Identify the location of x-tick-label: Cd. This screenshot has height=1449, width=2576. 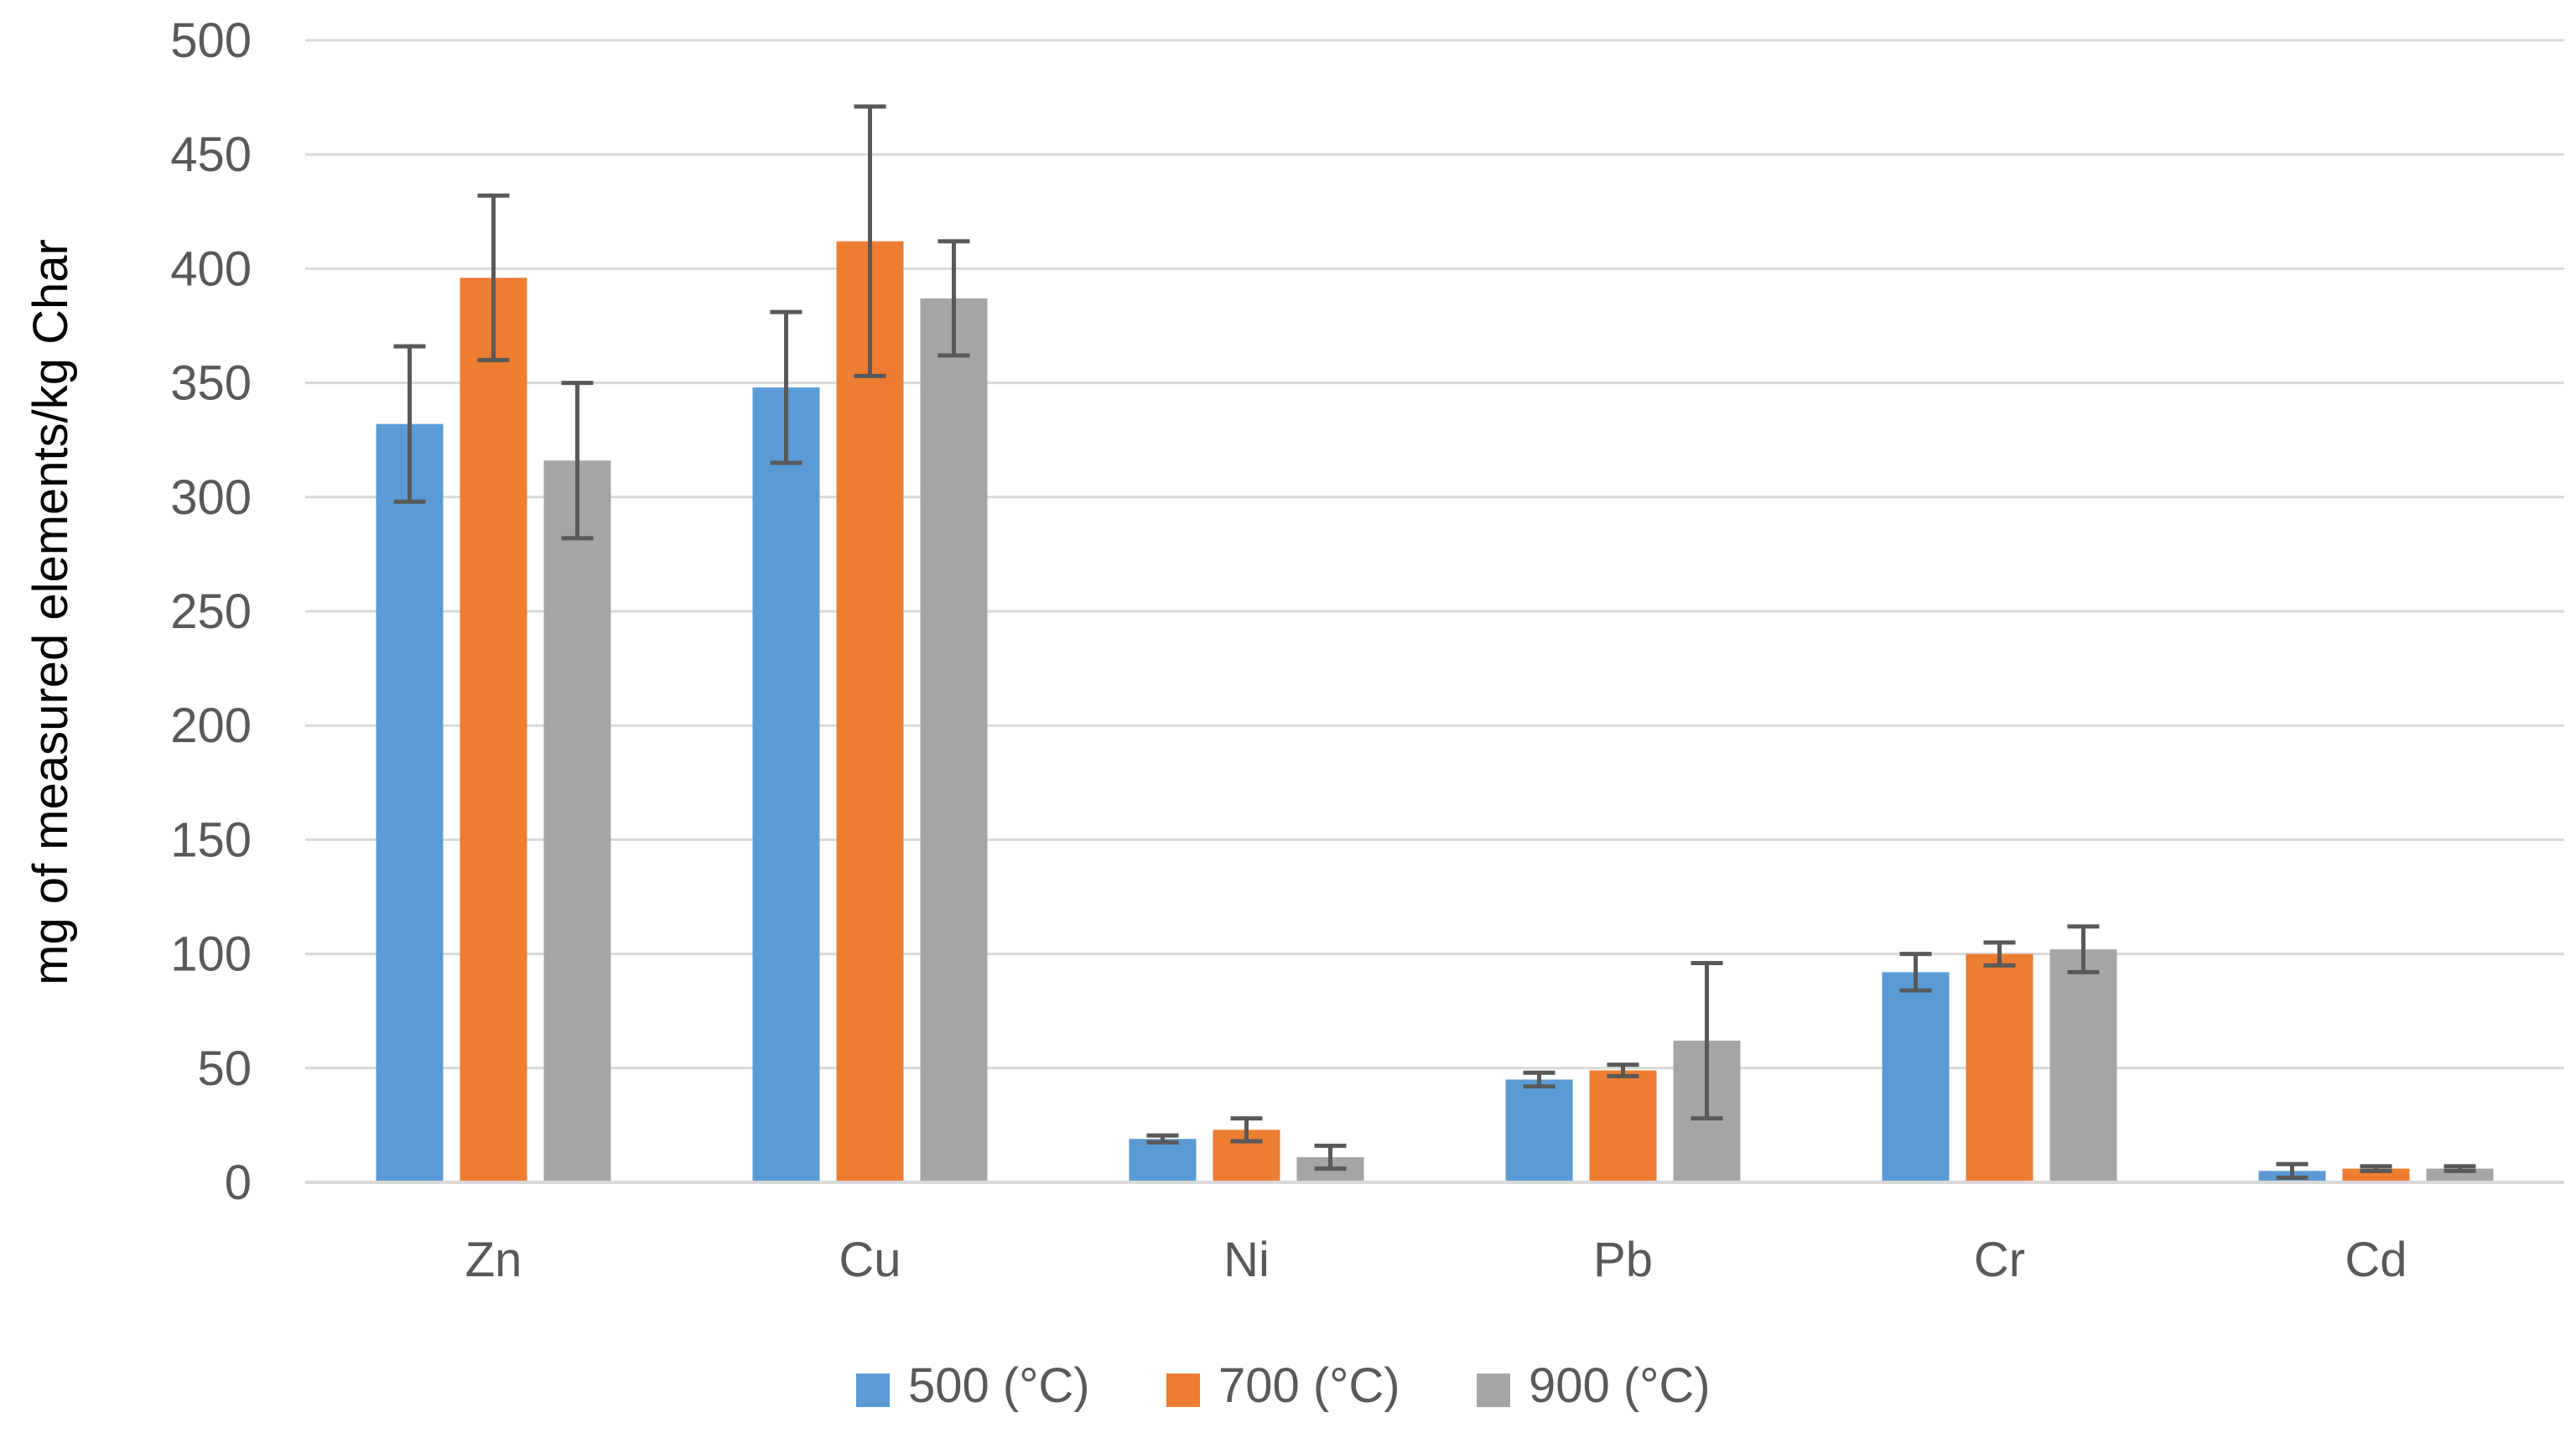
(2376, 1260).